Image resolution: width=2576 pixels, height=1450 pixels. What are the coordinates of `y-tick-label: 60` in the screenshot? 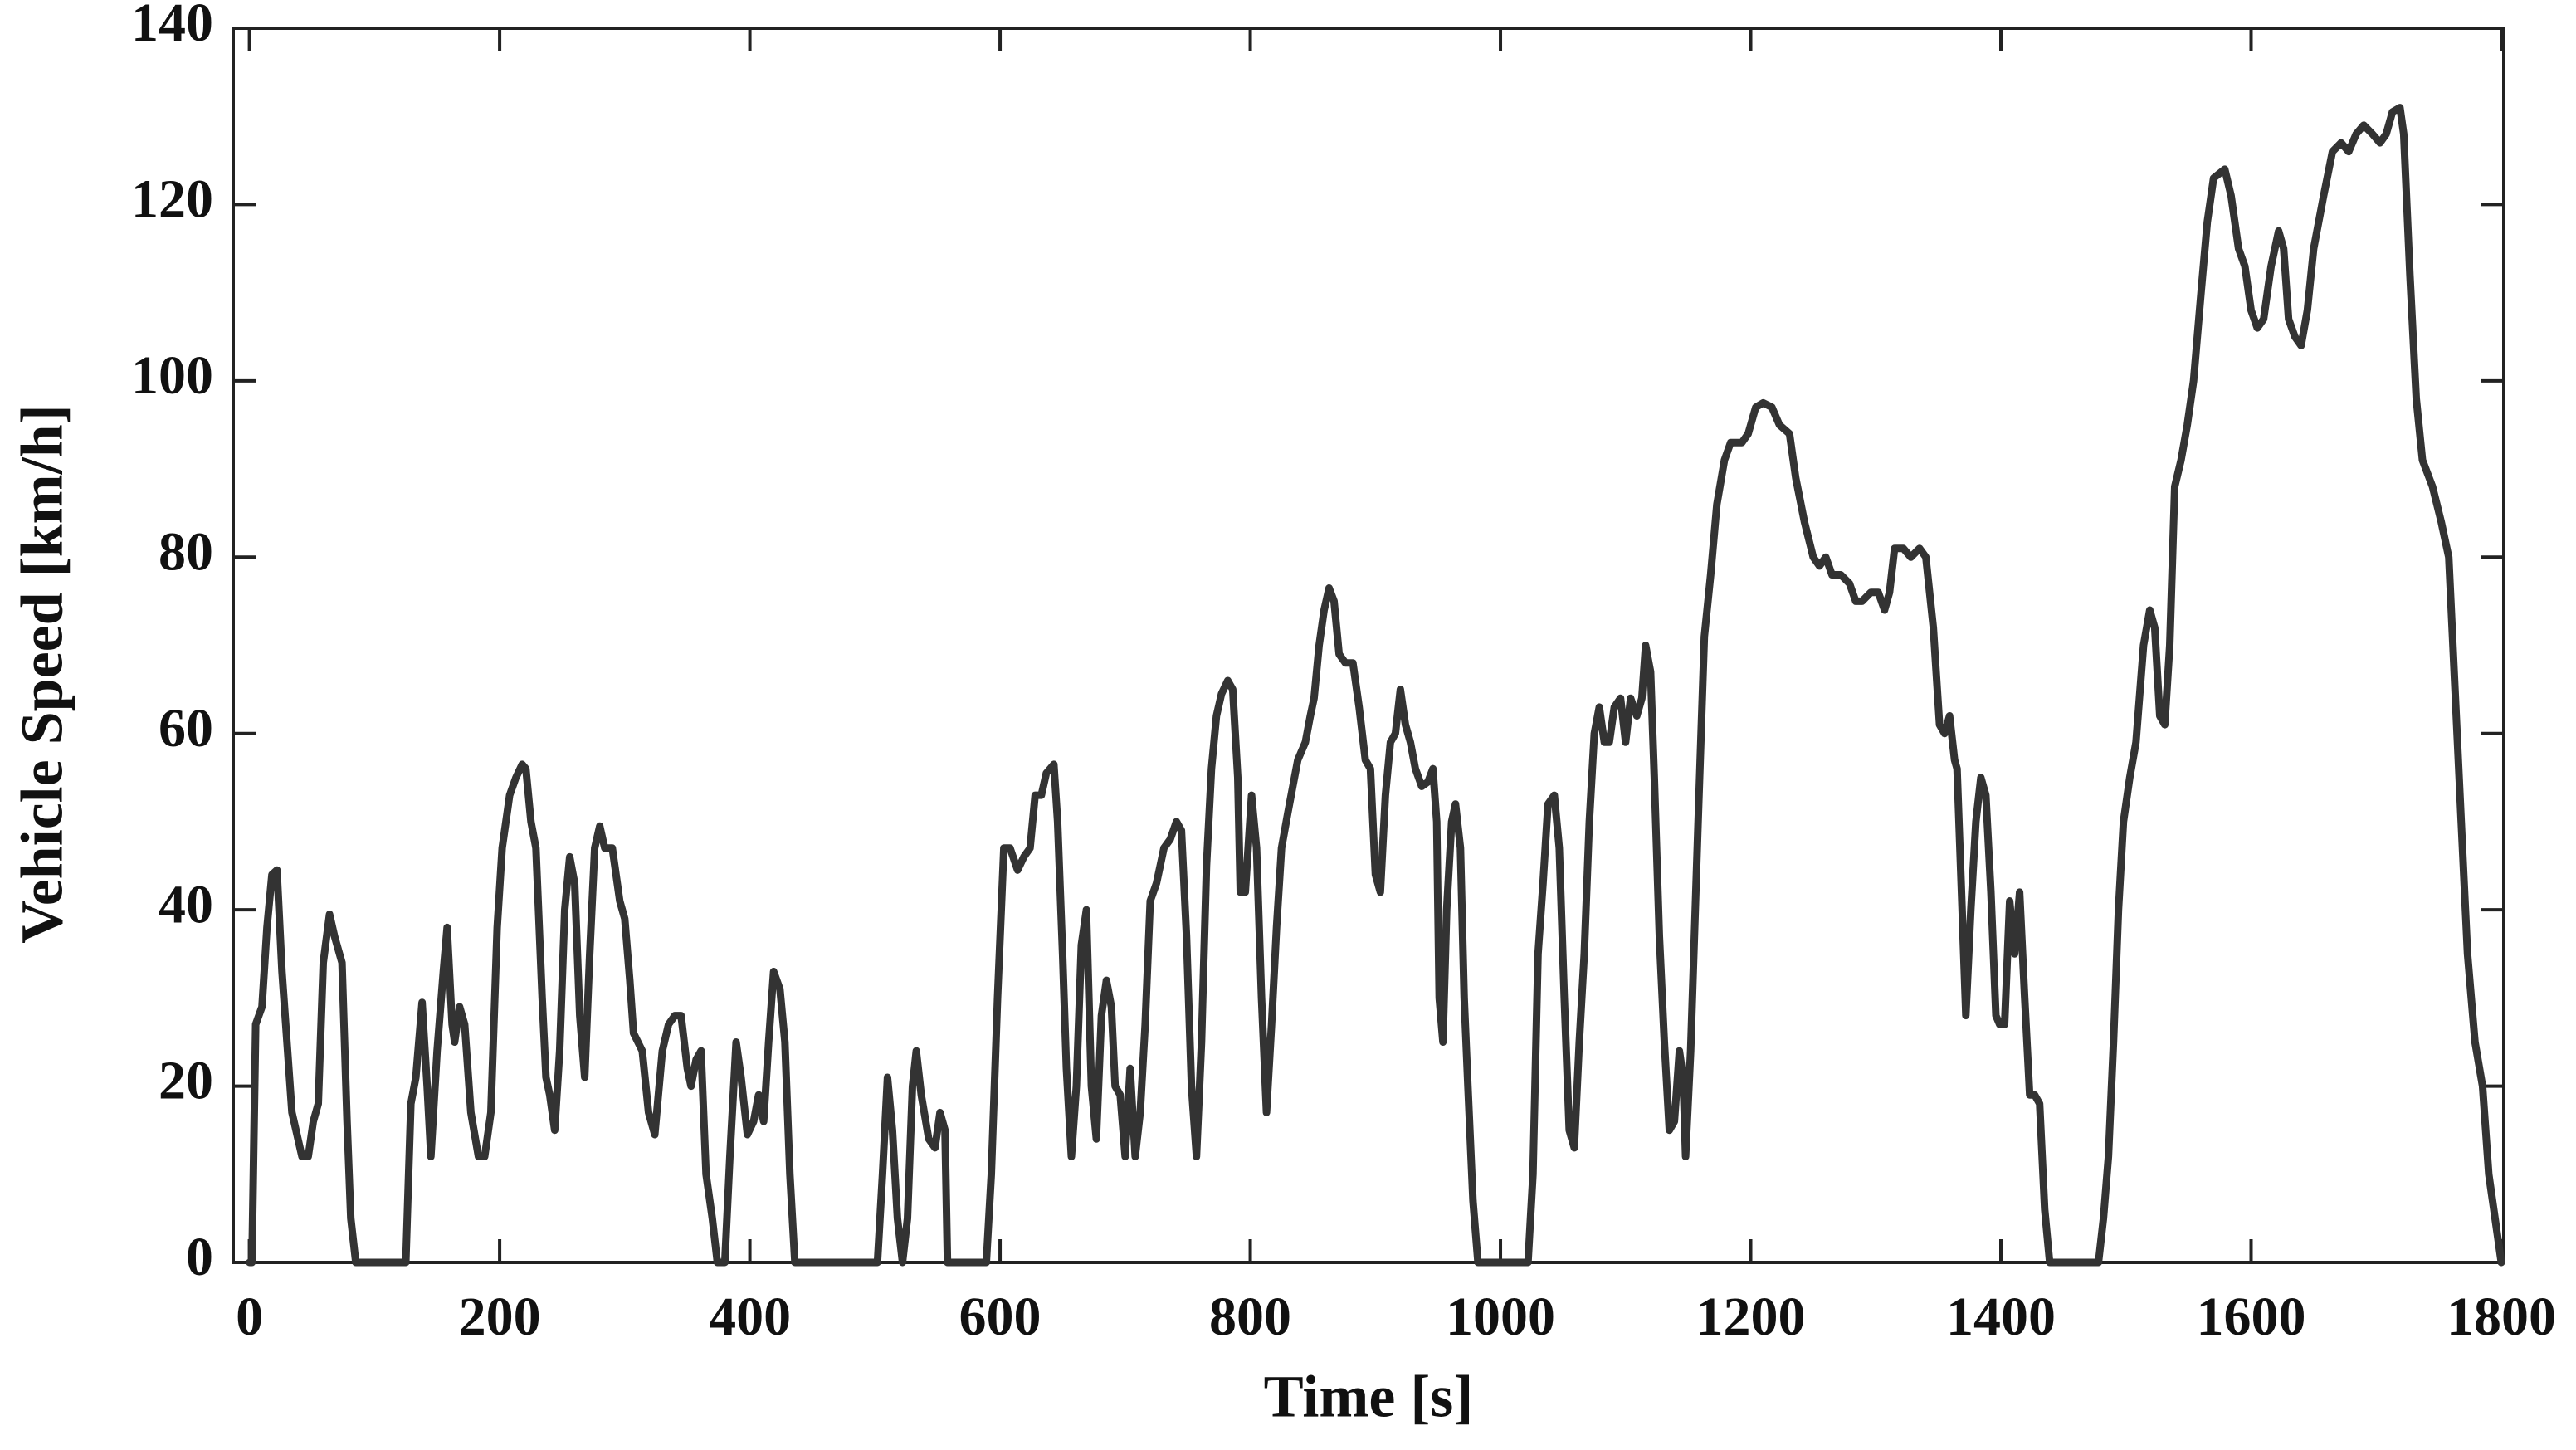 It's located at (186, 728).